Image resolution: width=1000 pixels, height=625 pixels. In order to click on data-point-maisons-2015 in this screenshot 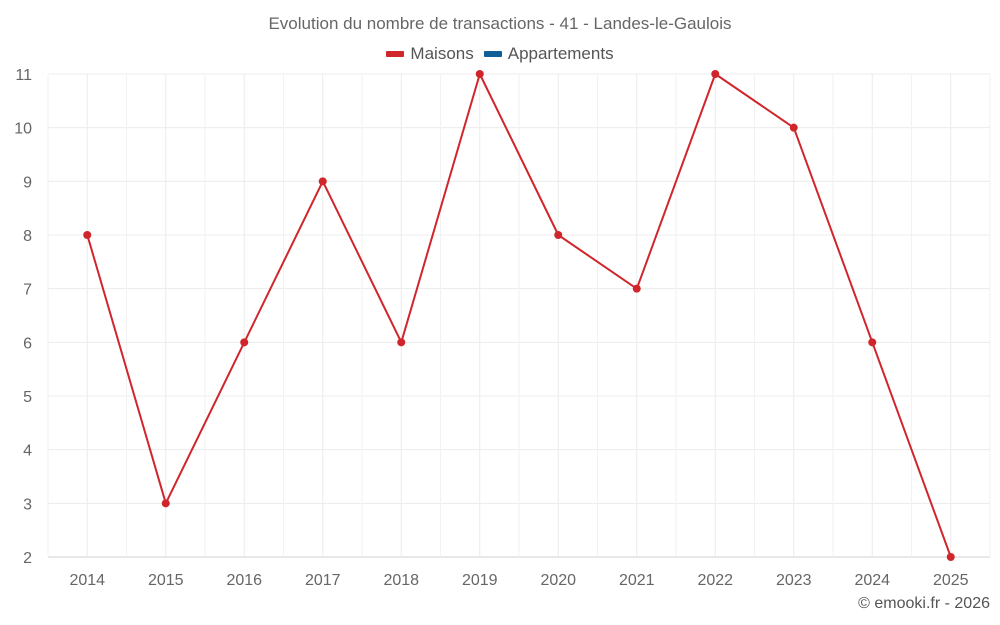, I will do `click(165, 503)`.